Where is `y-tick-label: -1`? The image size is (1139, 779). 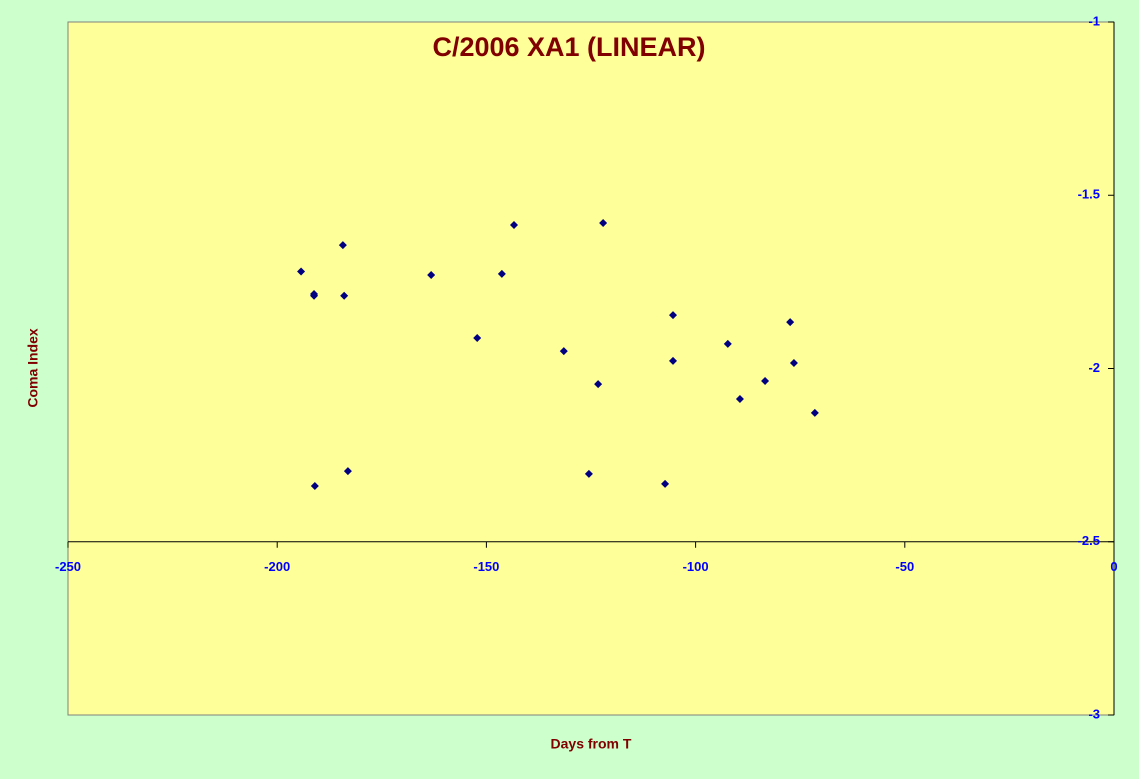 y-tick-label: -1 is located at coordinates (1094, 20).